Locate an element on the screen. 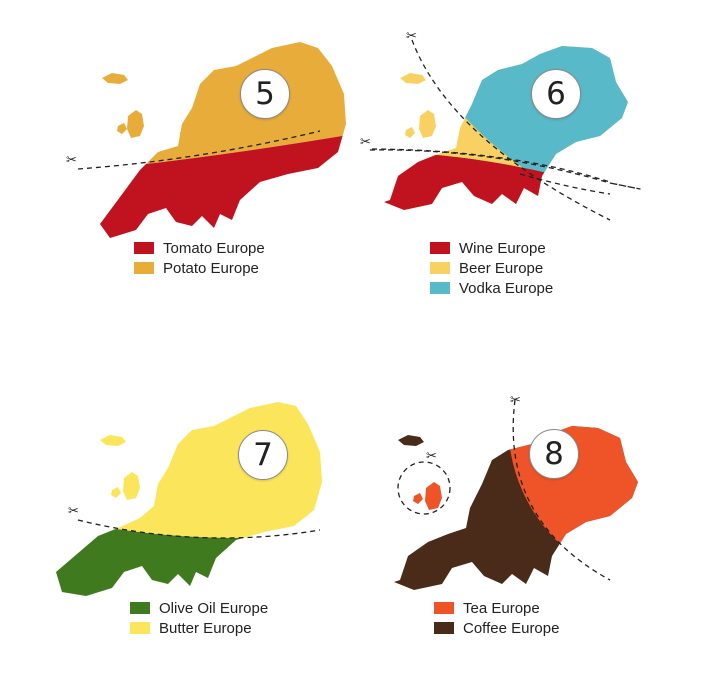  legend-label: Wine Europe is located at coordinates (502, 248).